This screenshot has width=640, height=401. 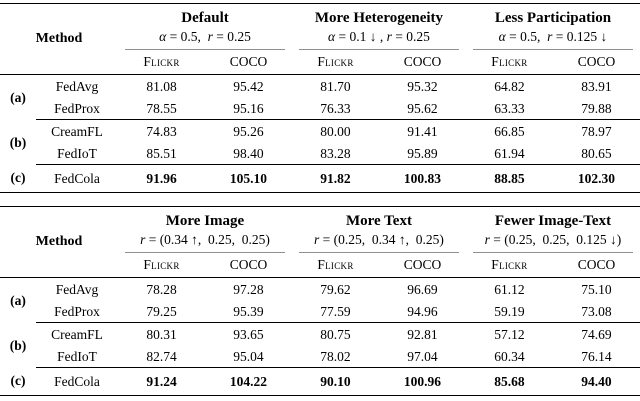 What do you see at coordinates (379, 230) in the screenshot?
I see `condition-group-more-text: More Text r = (0.25, 0.34 ↑, 0.25)` at bounding box center [379, 230].